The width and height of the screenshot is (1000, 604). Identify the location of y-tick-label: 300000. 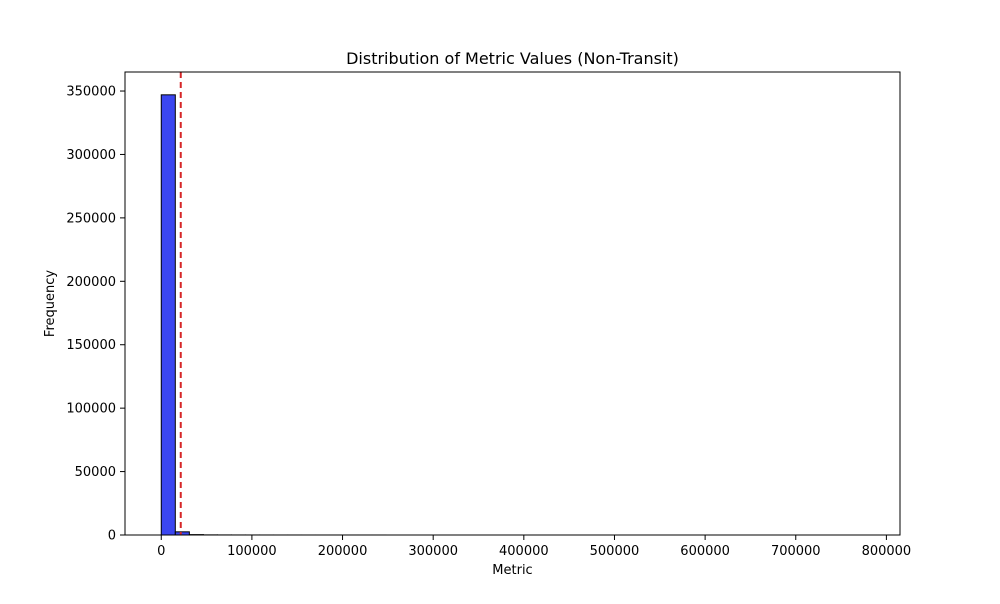
(91, 155).